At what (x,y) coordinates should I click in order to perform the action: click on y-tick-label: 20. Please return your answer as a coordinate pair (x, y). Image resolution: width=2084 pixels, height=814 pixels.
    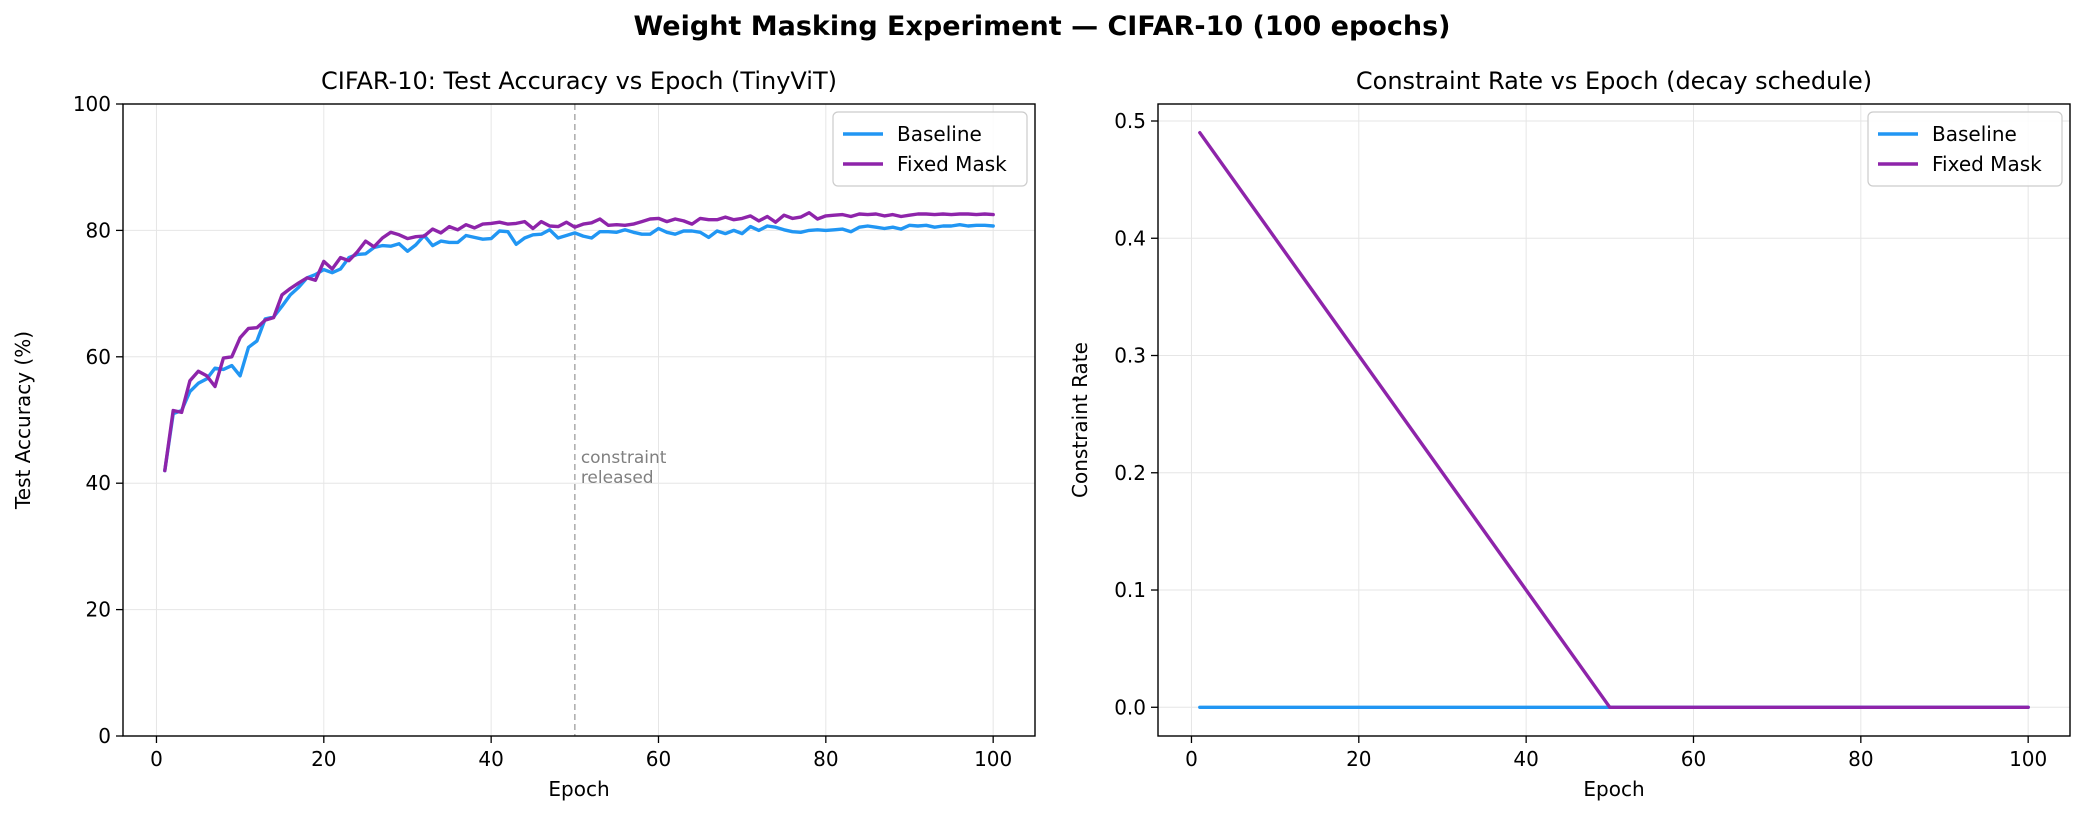
    Looking at the image, I should click on (98, 610).